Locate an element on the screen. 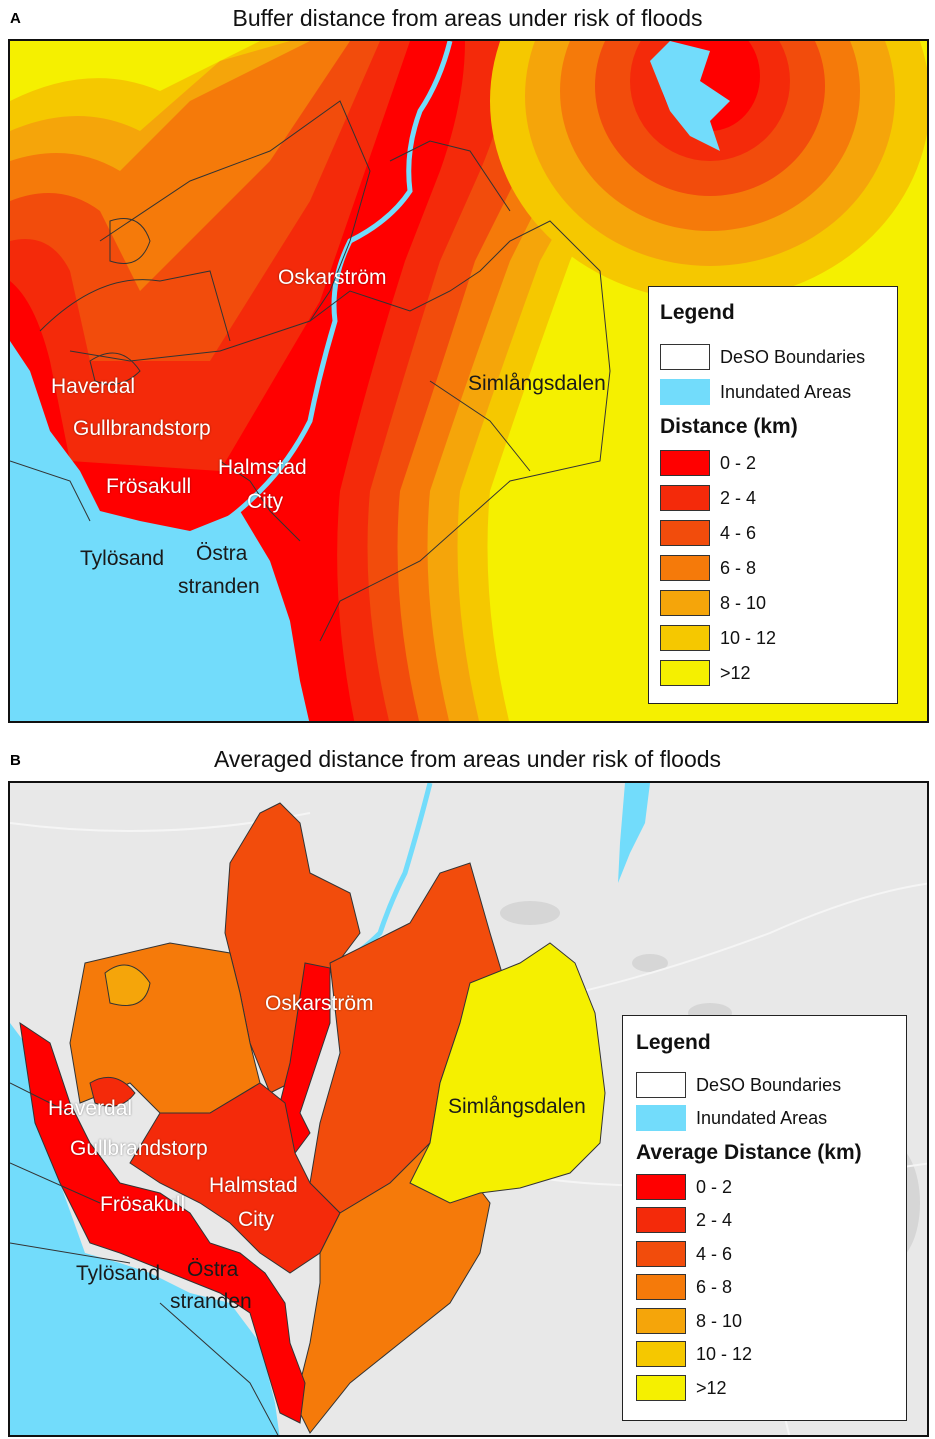 This screenshot has width=935, height=1439. panel-b-letter: B is located at coordinates (15, 760).